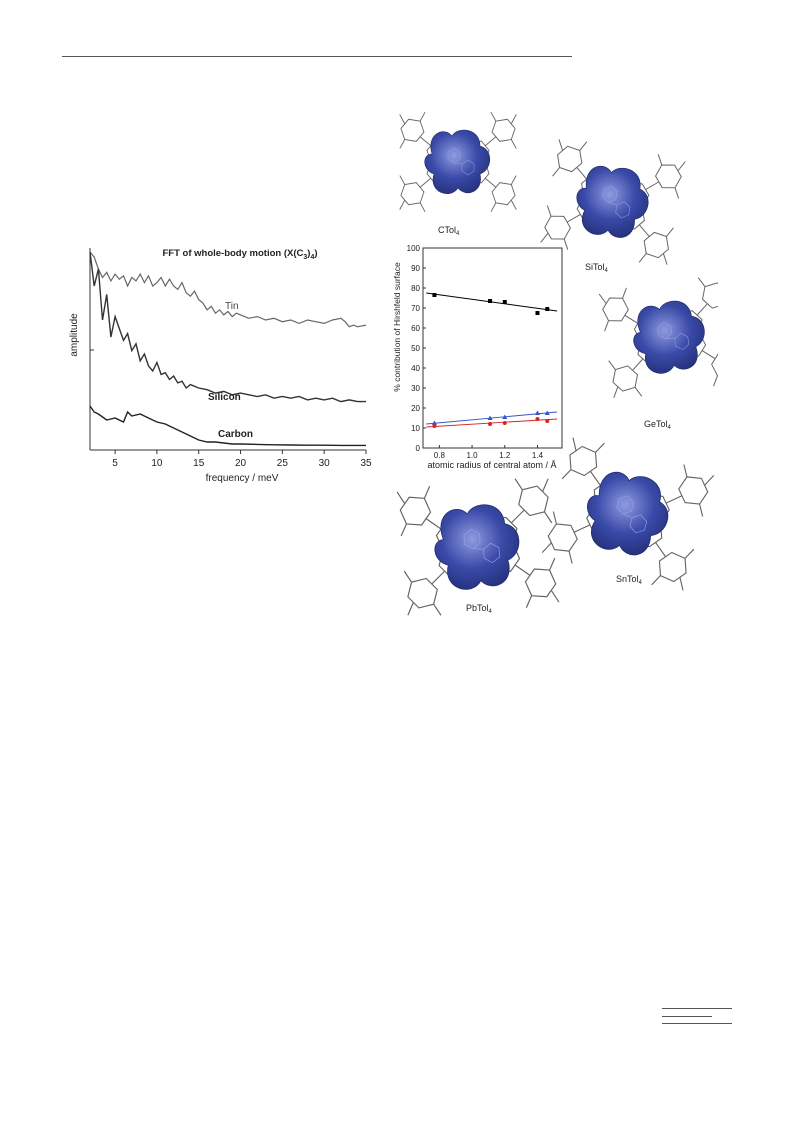  Describe the element at coordinates (224, 397) in the screenshot. I see `series-label-silicon: Silicon` at that location.